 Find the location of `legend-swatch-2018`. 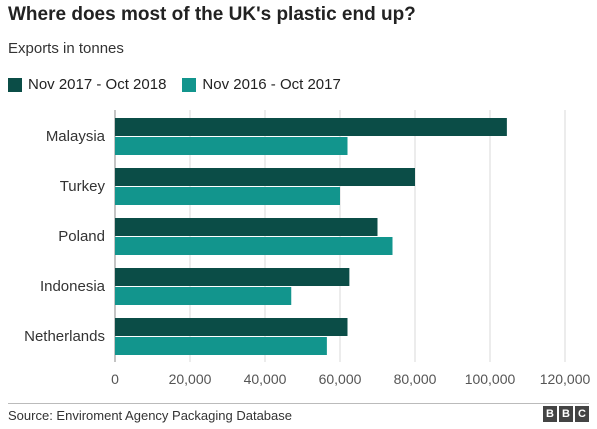

legend-swatch-2018 is located at coordinates (15, 84).